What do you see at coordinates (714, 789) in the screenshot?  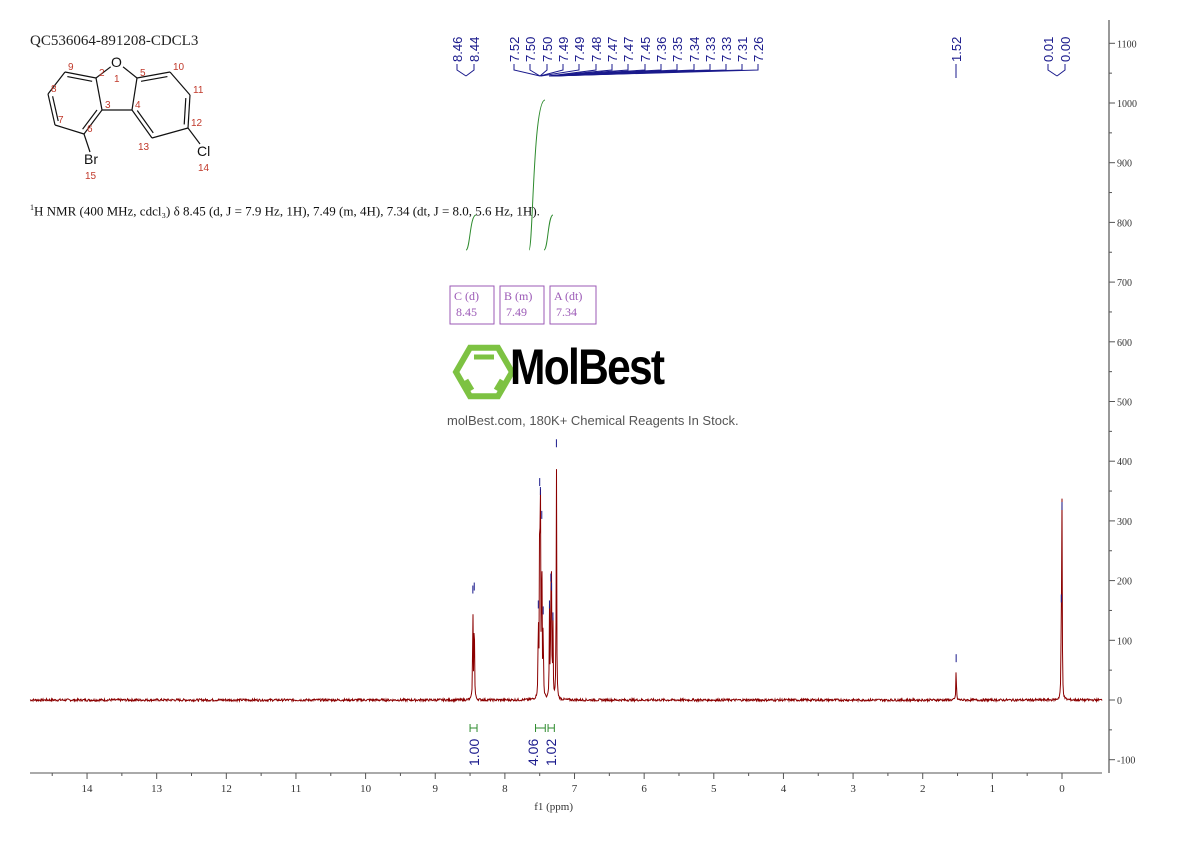 I see `x-tick-label: 5` at bounding box center [714, 789].